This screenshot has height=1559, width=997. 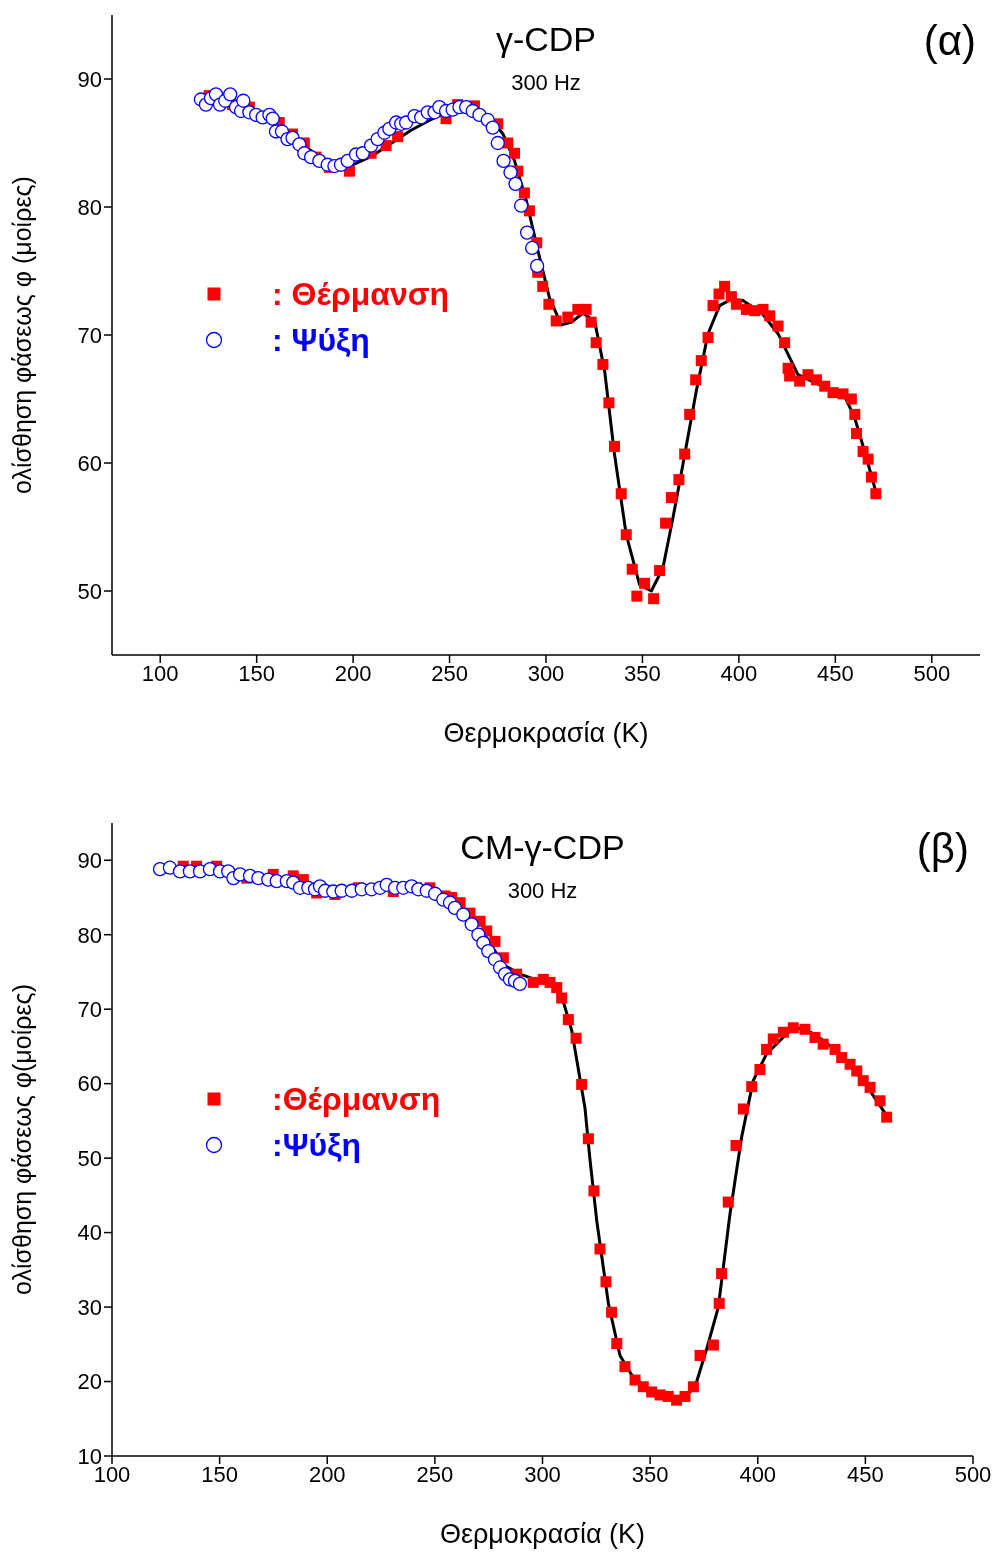 What do you see at coordinates (316, 1144) in the screenshot?
I see `legend-label: :Ψύξη` at bounding box center [316, 1144].